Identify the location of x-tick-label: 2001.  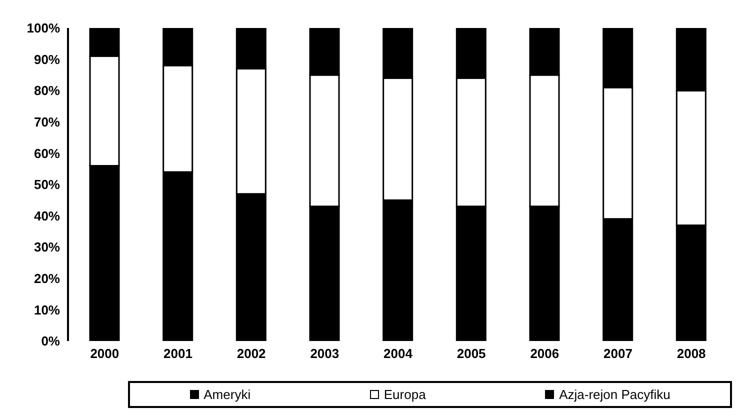
(178, 354).